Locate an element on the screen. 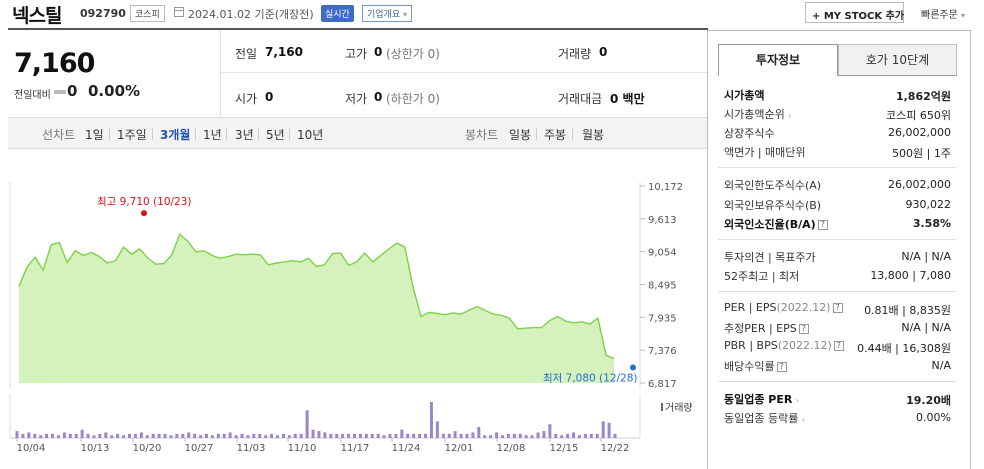 The width and height of the screenshot is (984, 469). candle-weekly: 주봉 is located at coordinates (555, 135).